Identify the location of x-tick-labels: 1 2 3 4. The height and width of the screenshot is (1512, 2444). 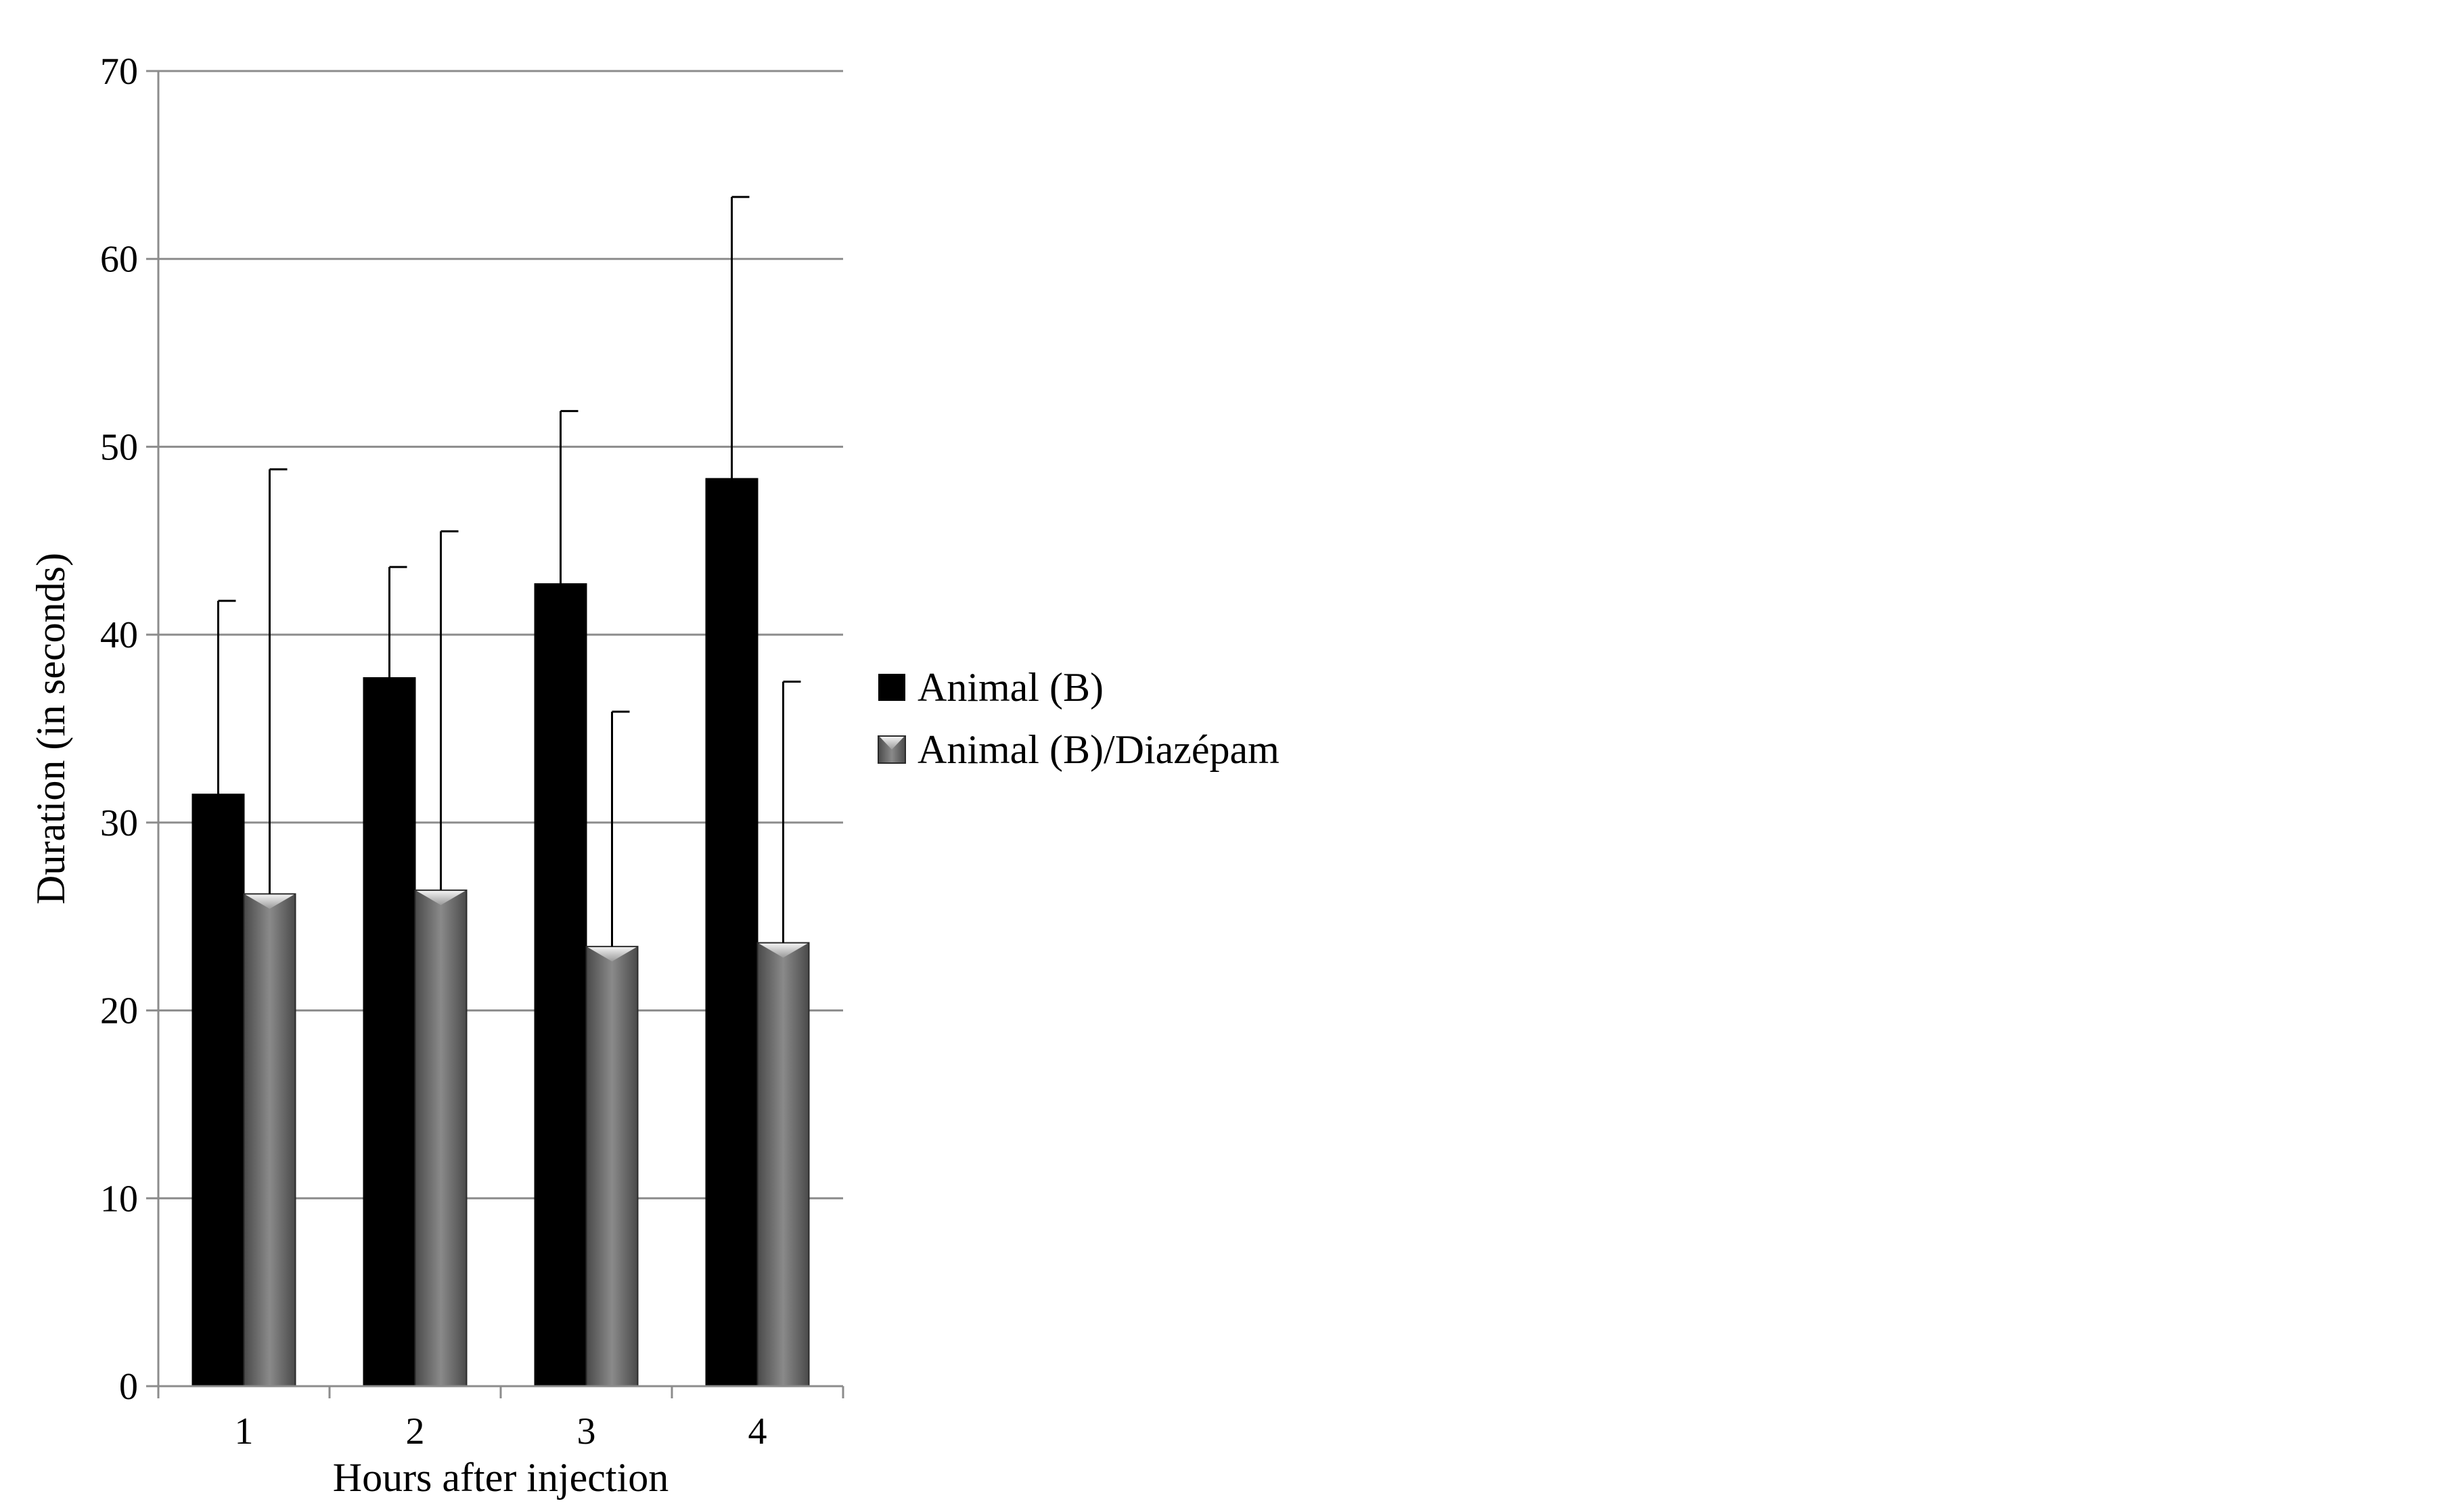
(501, 1431).